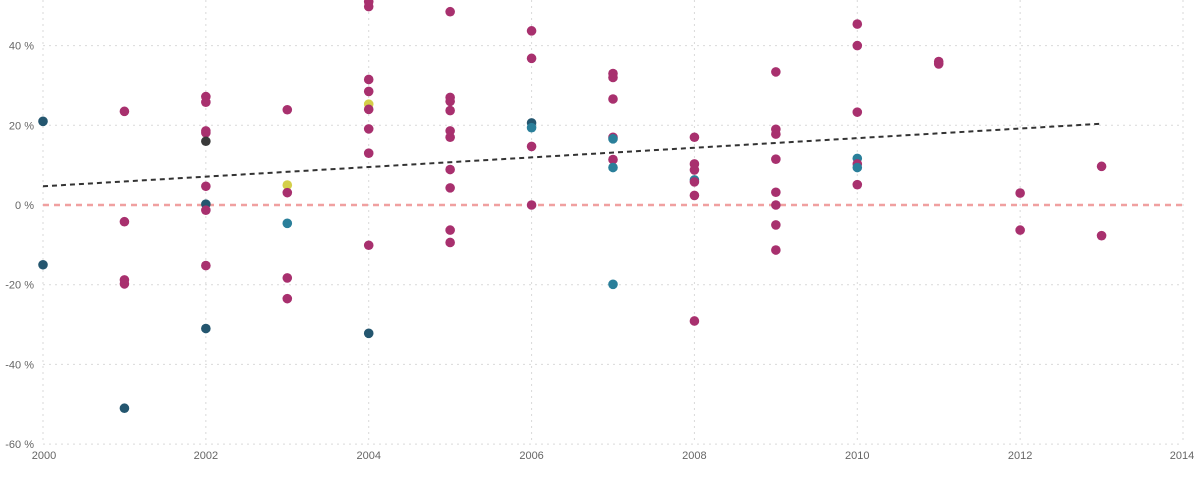 The height and width of the screenshot is (500, 1200). I want to click on trend-line, so click(572, 155).